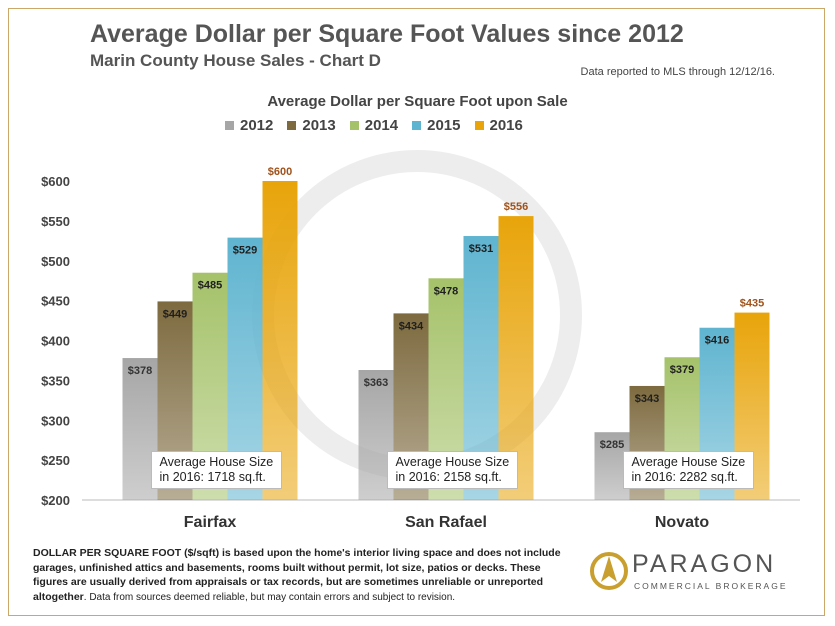 The image size is (835, 626). I want to click on x-category-label: San Rafael, so click(446, 522).